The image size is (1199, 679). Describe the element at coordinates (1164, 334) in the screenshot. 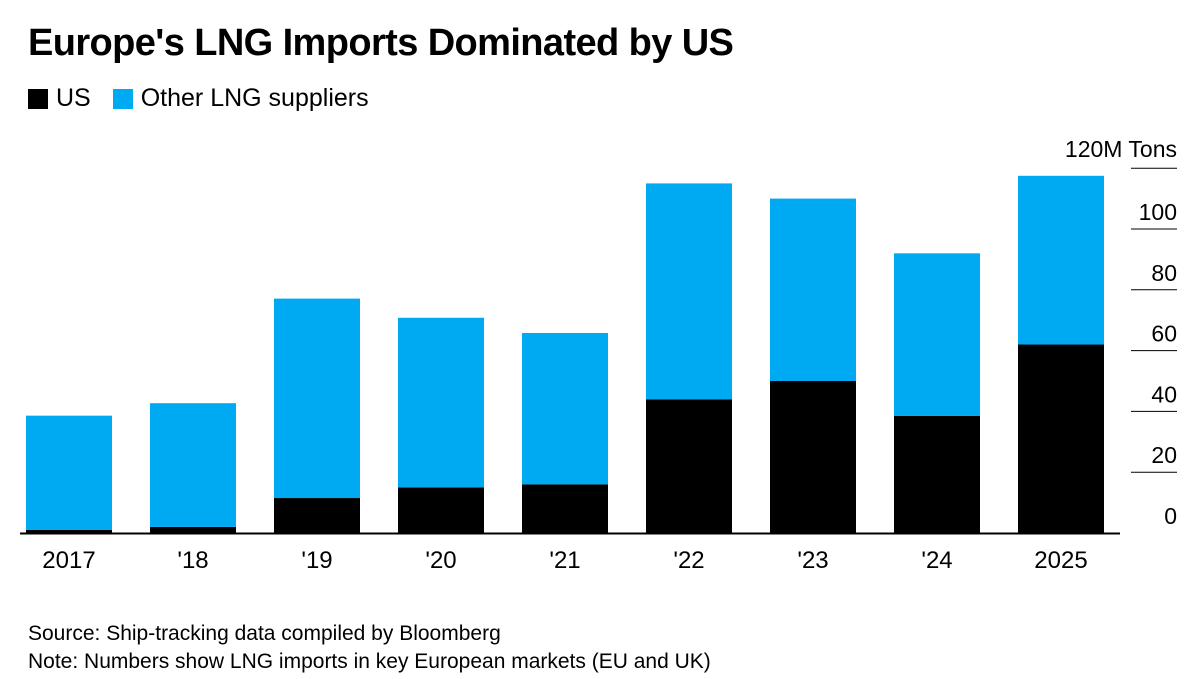

I see `y-tick-label: 60` at that location.